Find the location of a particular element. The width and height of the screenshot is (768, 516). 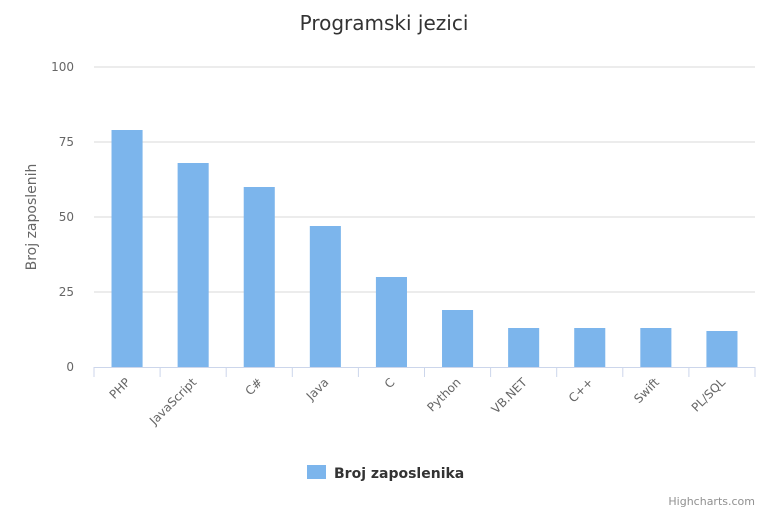

x-tick-label: JavaScript is located at coordinates (172, 401).